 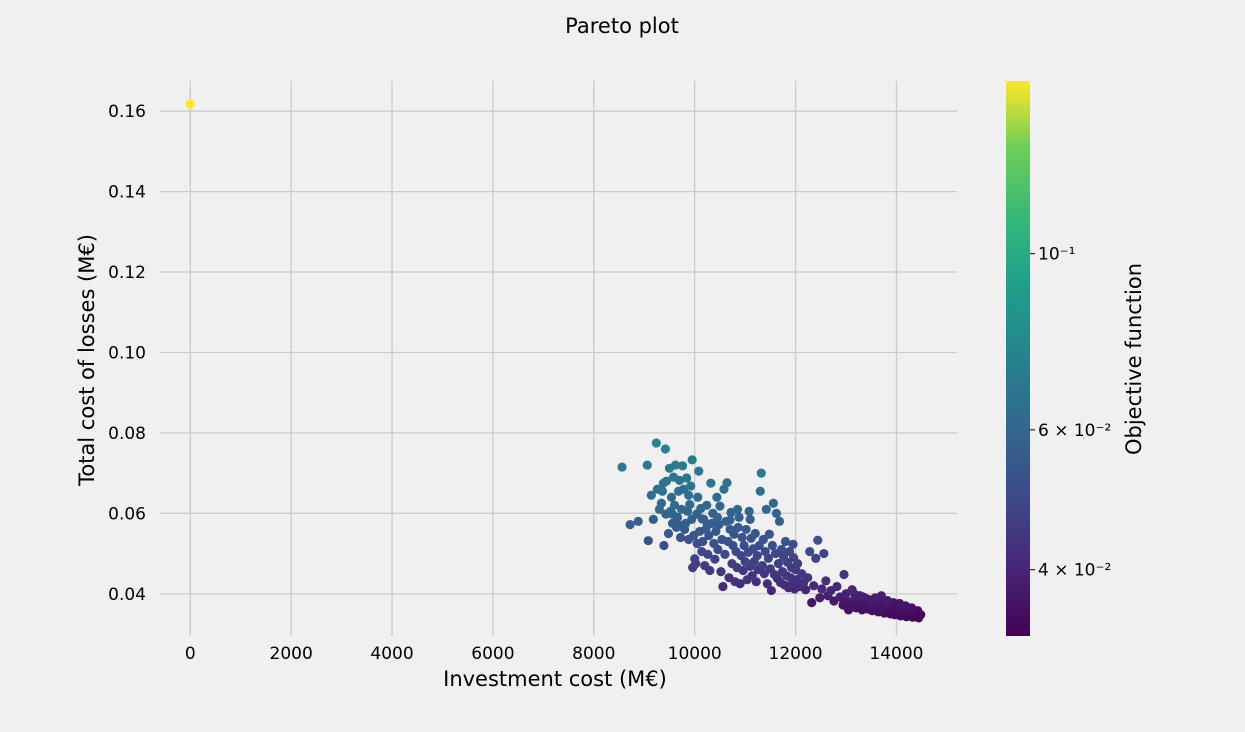 What do you see at coordinates (190, 654) in the screenshot?
I see `x-tick-label: 0` at bounding box center [190, 654].